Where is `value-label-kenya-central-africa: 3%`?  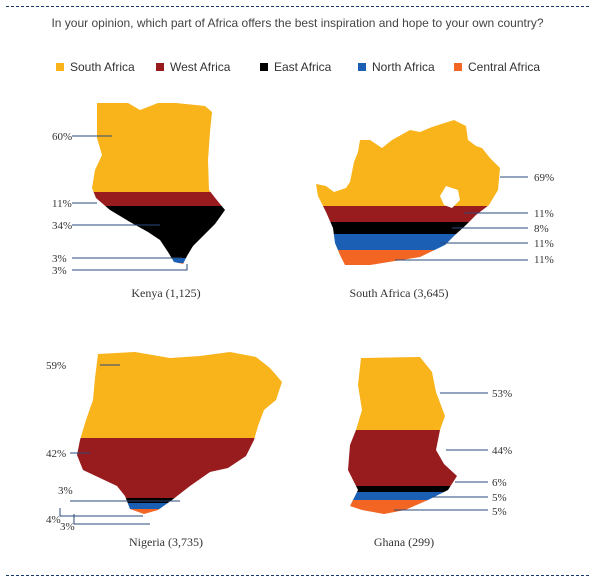
value-label-kenya-central-africa: 3% is located at coordinates (59, 271).